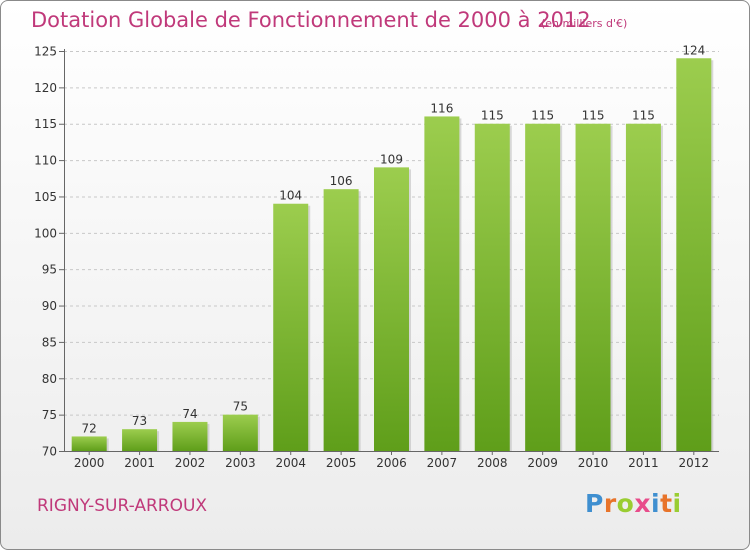 This screenshot has width=750, height=550. I want to click on bar-value-label: 72, so click(89, 428).